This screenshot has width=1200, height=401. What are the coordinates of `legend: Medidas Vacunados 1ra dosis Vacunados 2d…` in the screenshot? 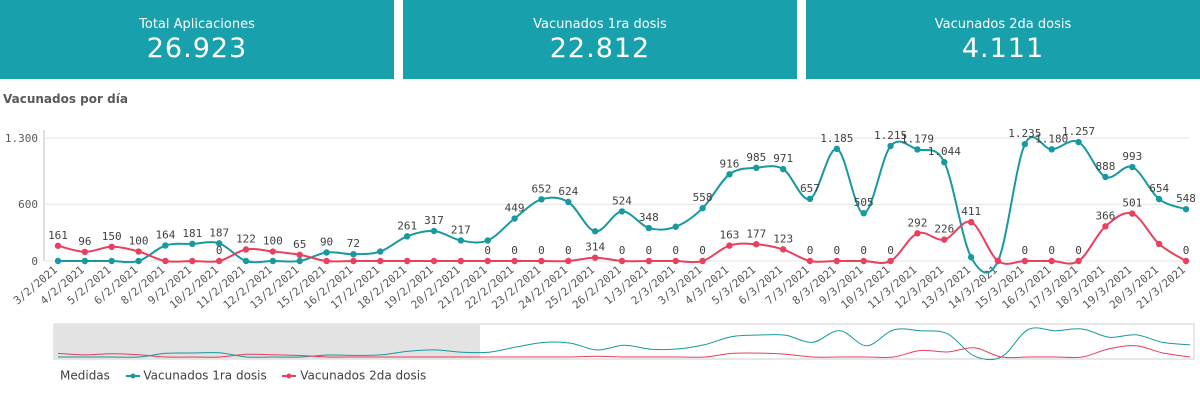 It's located at (243, 375).